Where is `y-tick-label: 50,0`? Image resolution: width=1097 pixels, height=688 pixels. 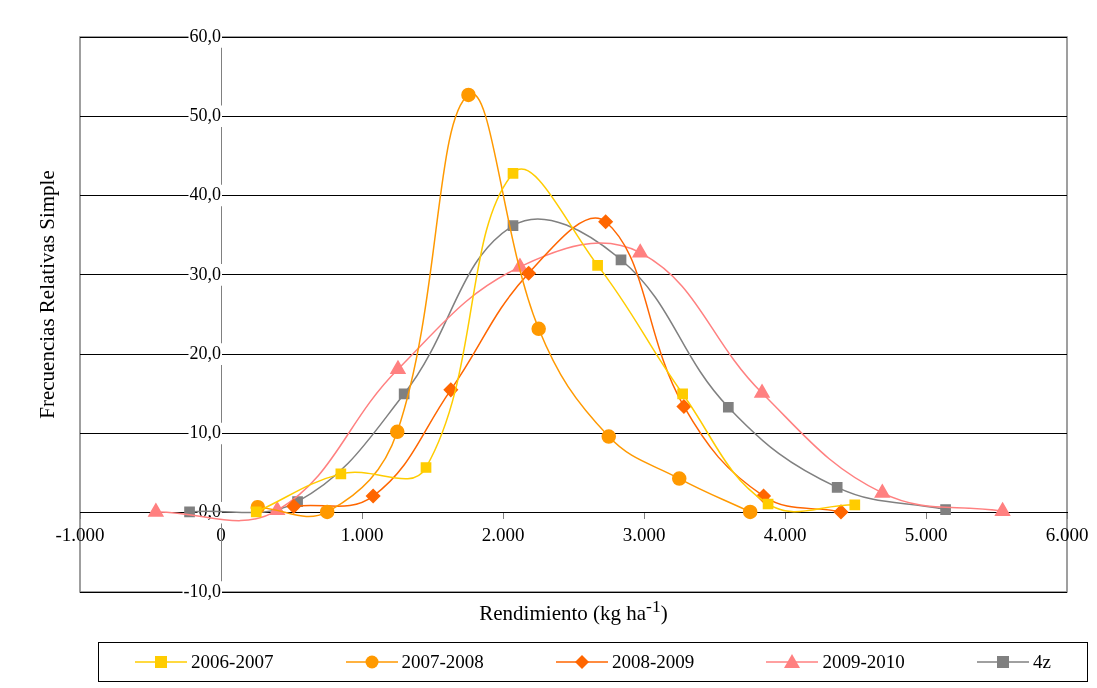 y-tick-label: 50,0 is located at coordinates (205, 115).